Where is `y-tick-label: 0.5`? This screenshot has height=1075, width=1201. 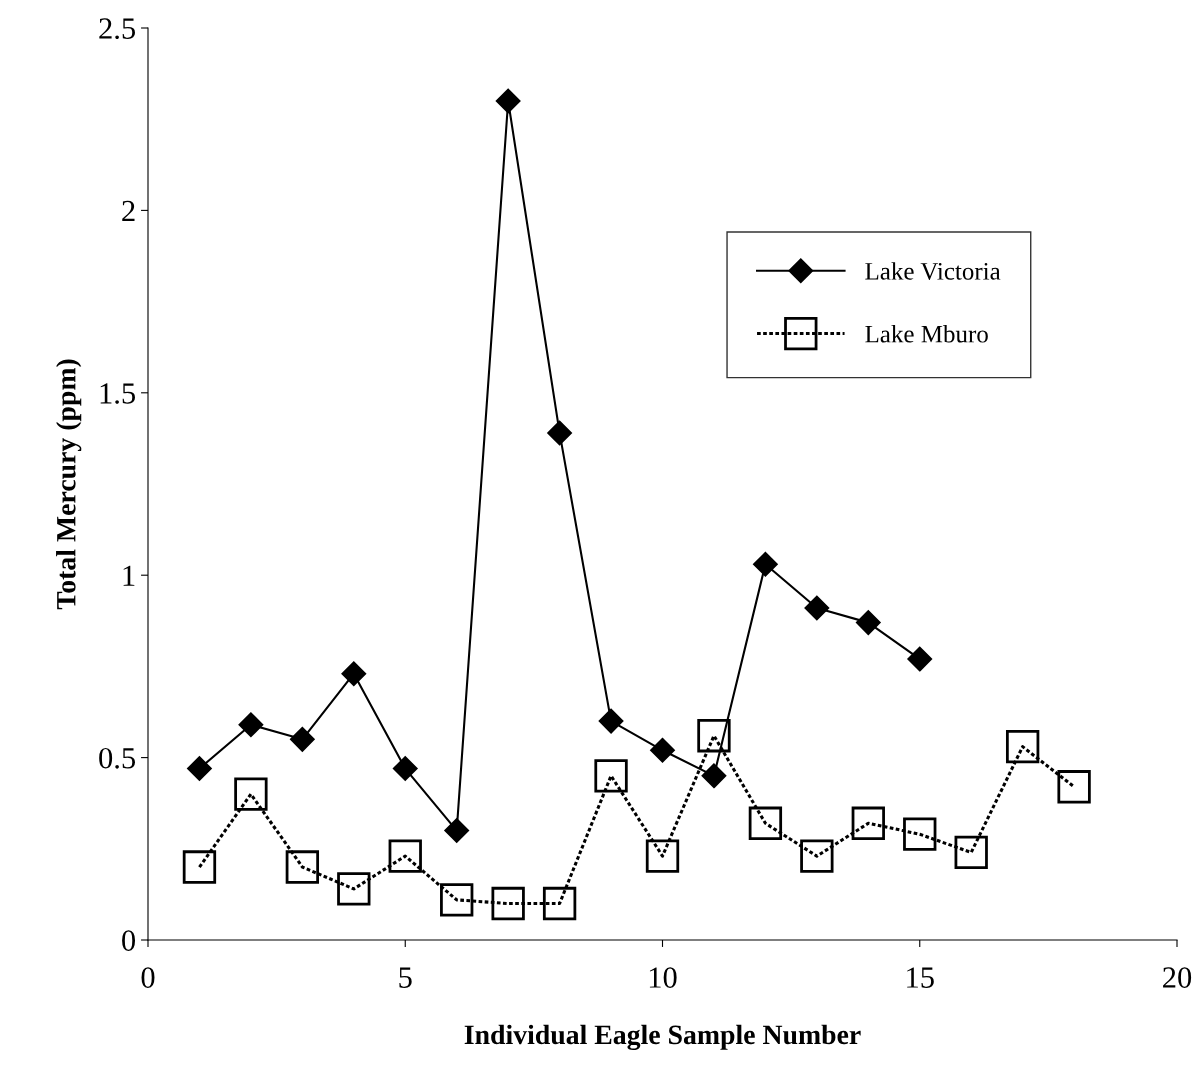
y-tick-label: 0.5 is located at coordinates (117, 758).